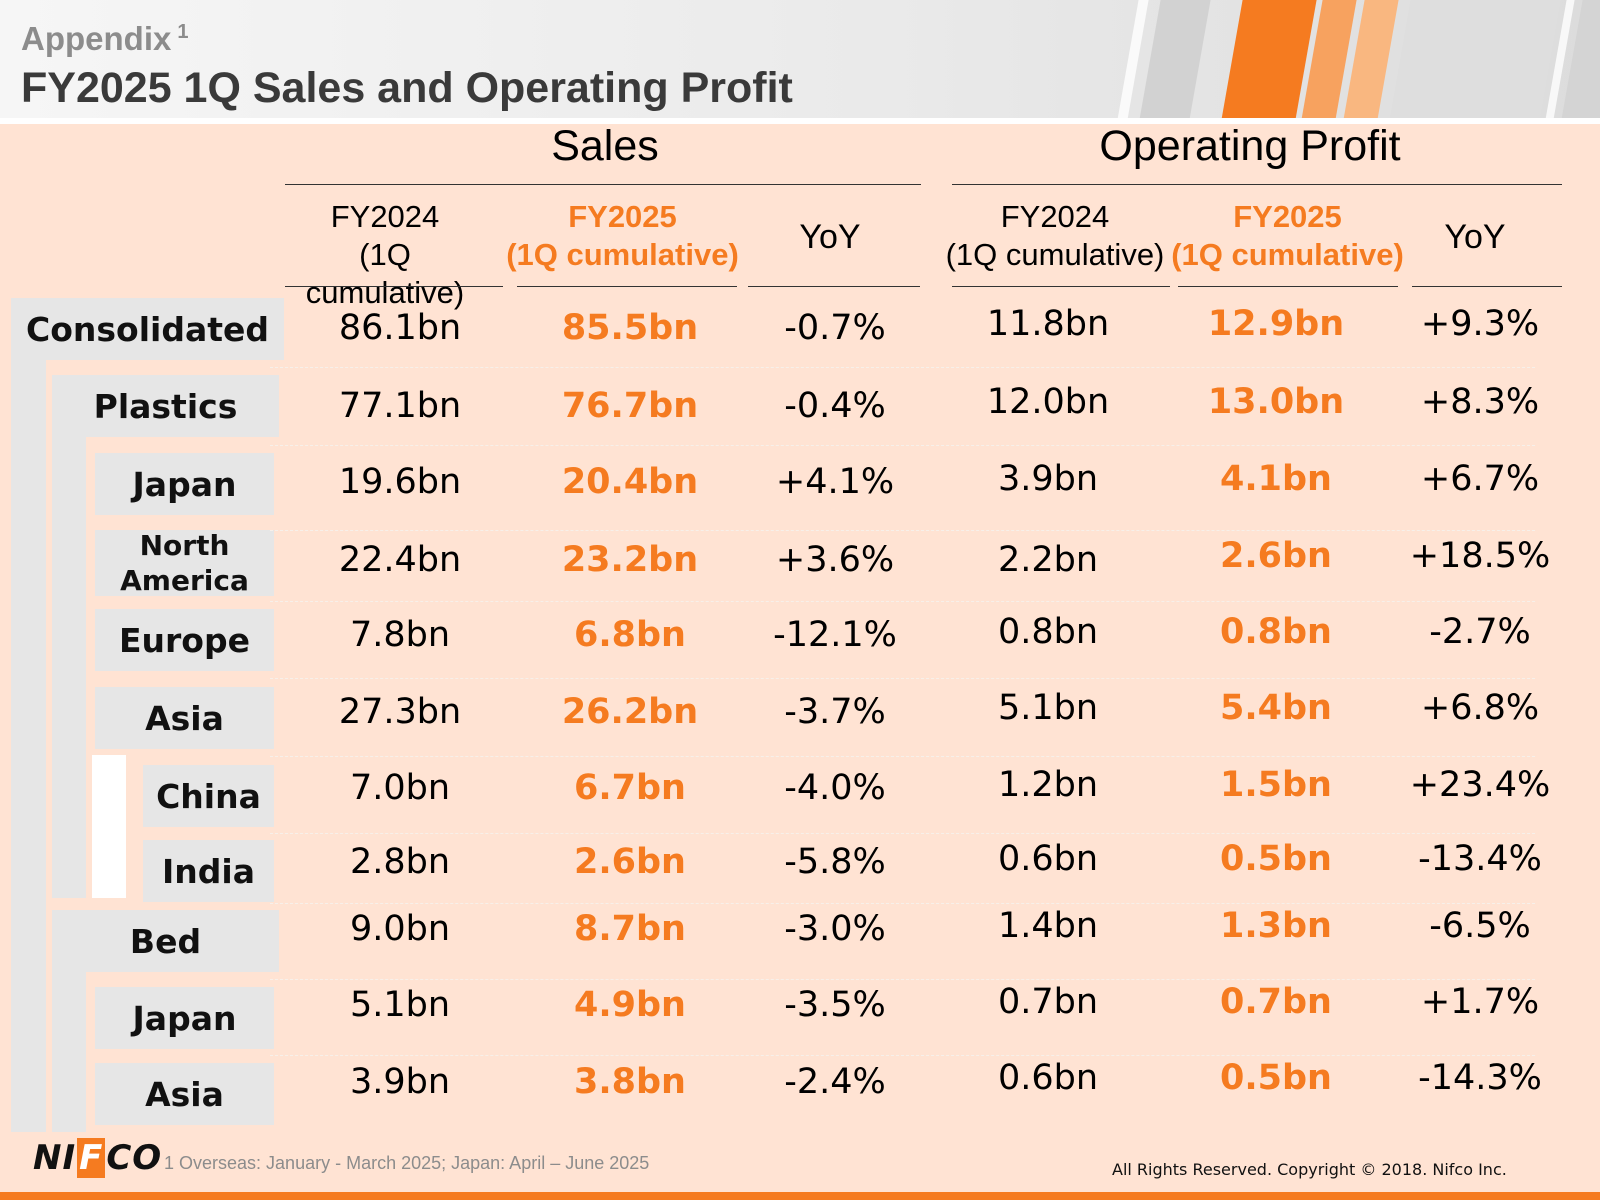  What do you see at coordinates (165, 406) in the screenshot?
I see `row-label-plastics: Plastics` at bounding box center [165, 406].